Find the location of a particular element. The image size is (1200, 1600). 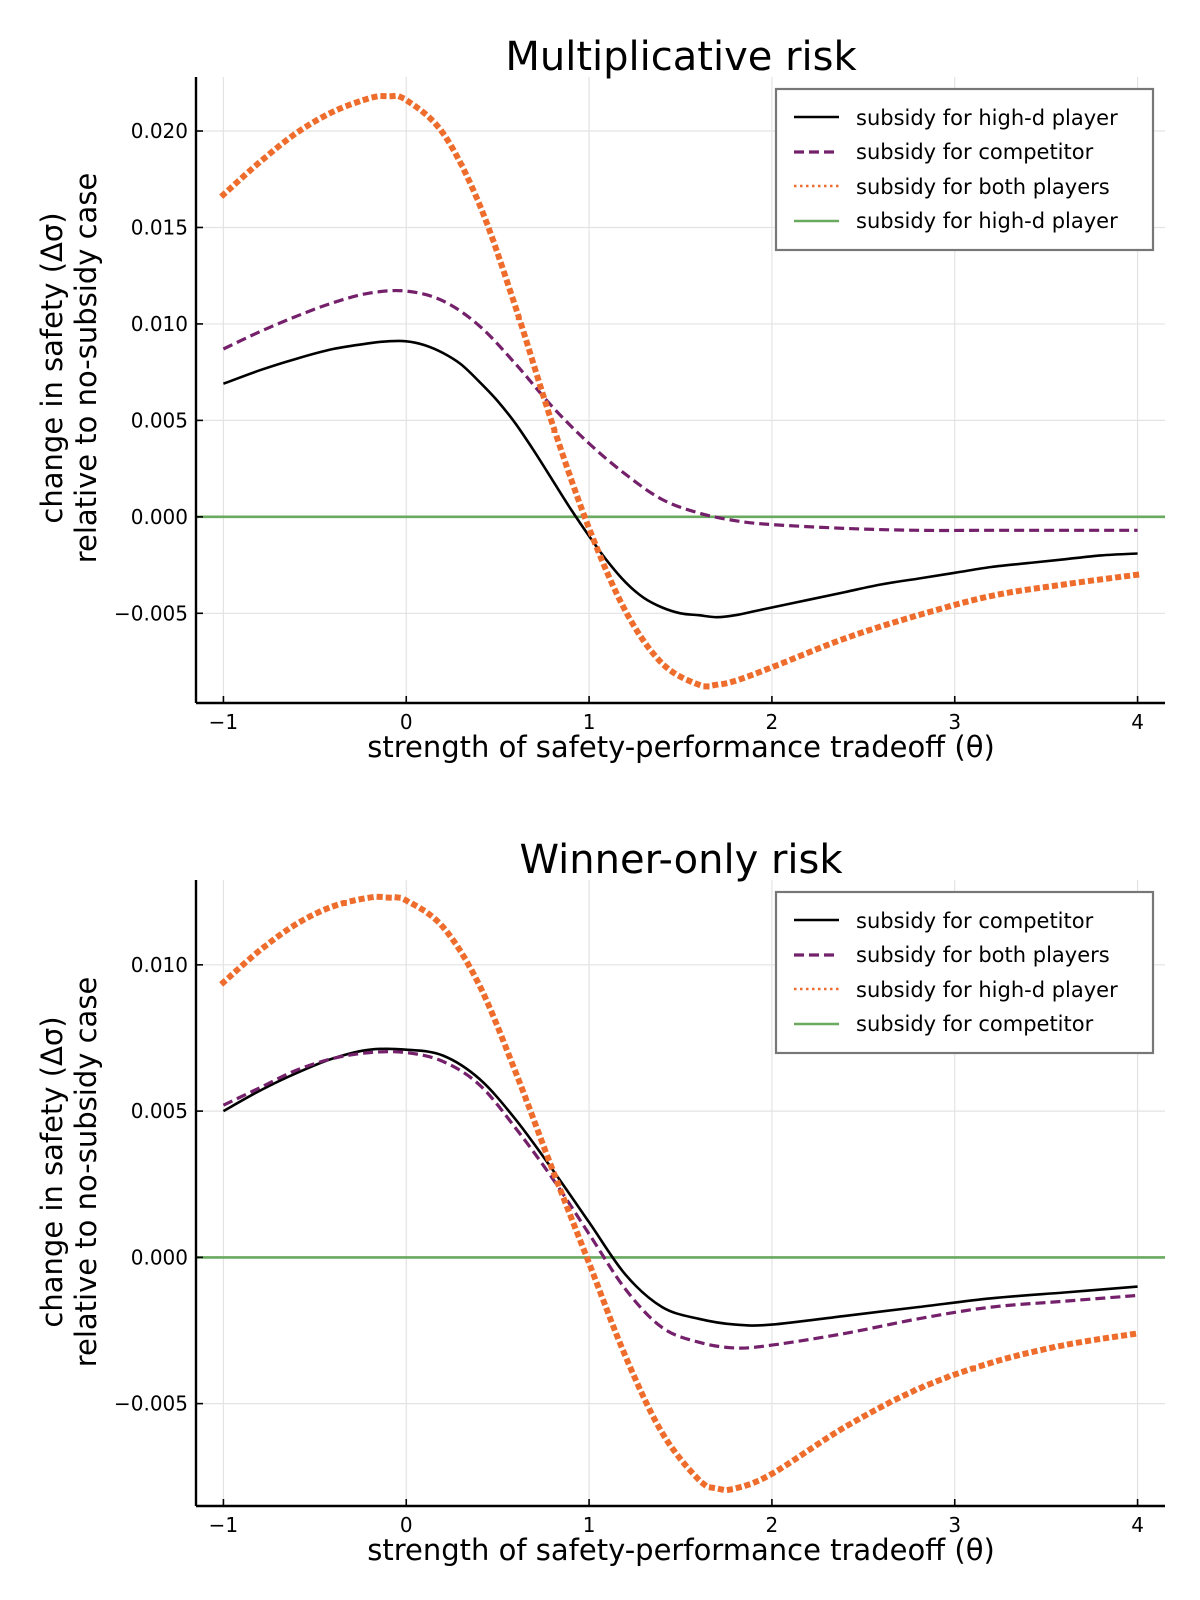

chart-title: Multiplicative risk is located at coordinates (681, 57).